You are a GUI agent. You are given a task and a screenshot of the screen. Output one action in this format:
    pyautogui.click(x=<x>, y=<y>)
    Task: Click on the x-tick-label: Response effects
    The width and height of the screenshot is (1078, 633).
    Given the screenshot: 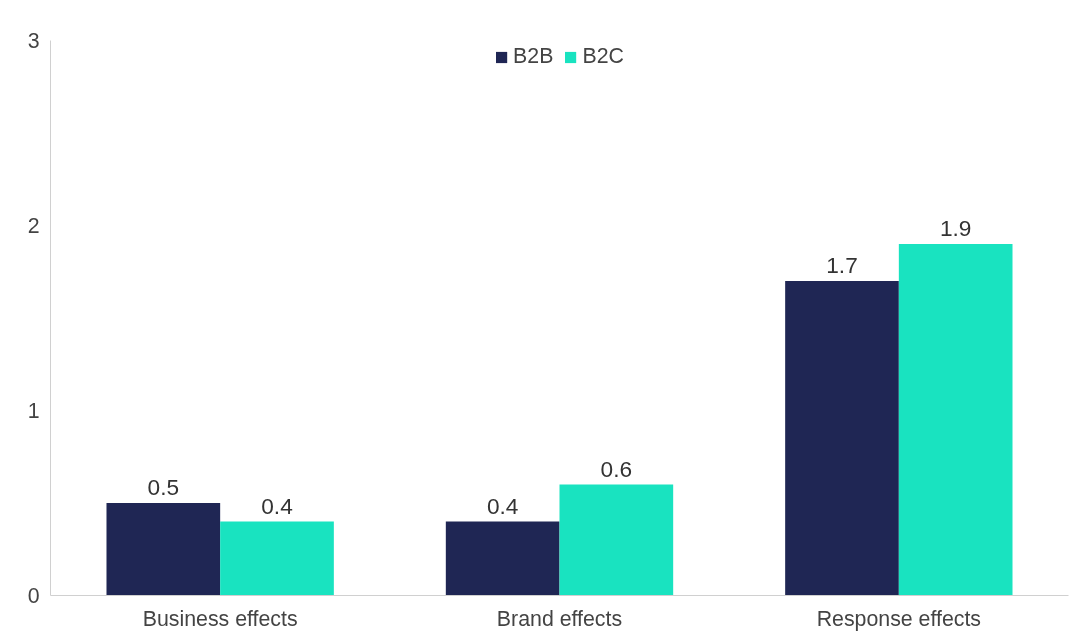 What is the action you would take?
    pyautogui.click(x=899, y=618)
    